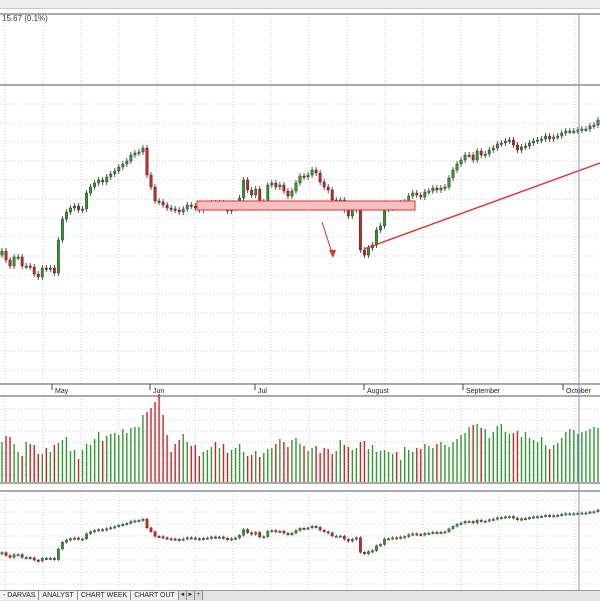 The image size is (600, 601). Describe the element at coordinates (198, 595) in the screenshot. I see `add-tab-button: +` at that location.